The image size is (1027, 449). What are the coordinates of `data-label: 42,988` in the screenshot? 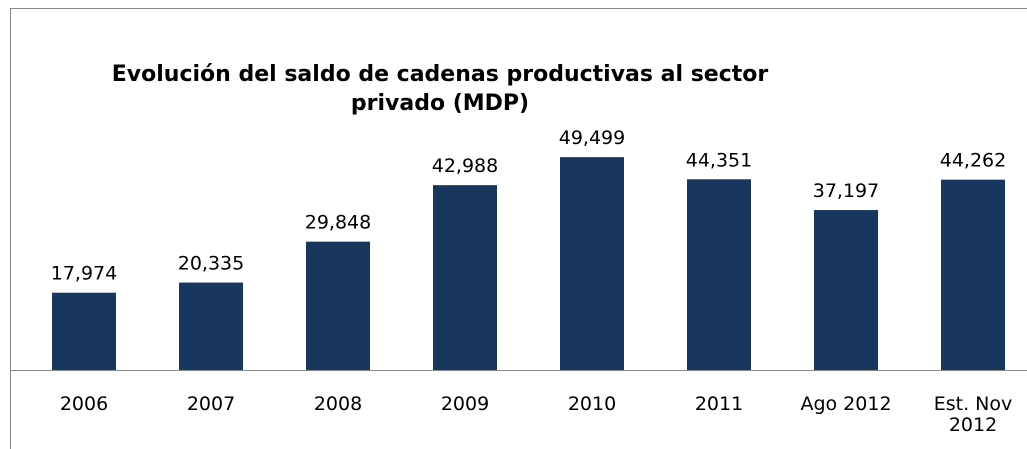 It's located at (465, 166).